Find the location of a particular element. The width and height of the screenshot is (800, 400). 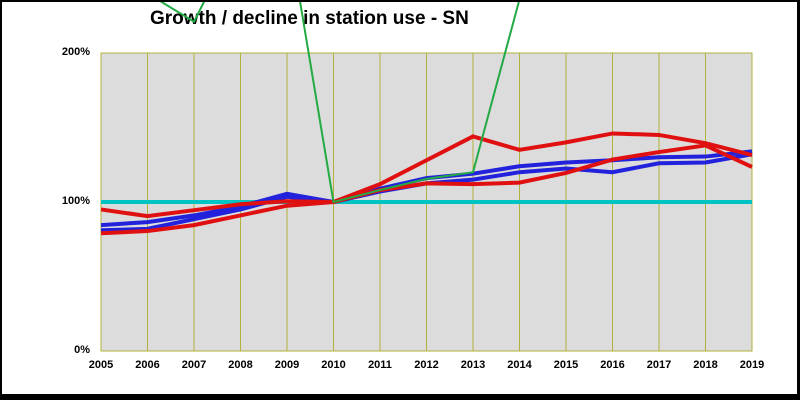

x-axis-tick-label: 2015 is located at coordinates (566, 365).